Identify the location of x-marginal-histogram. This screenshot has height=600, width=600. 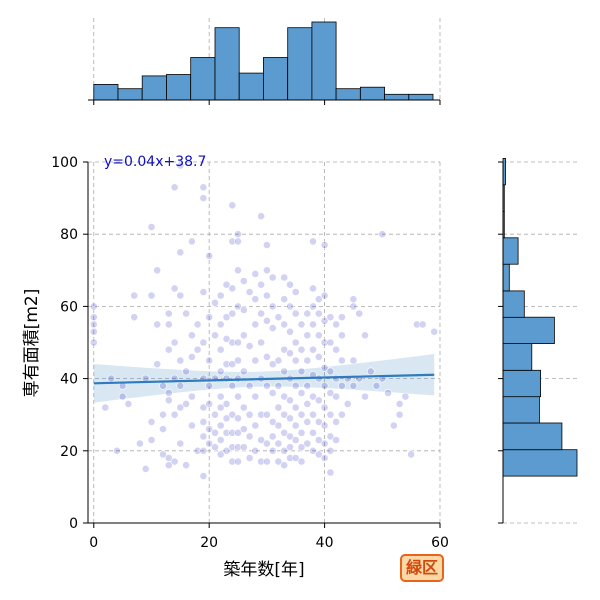
(264, 61).